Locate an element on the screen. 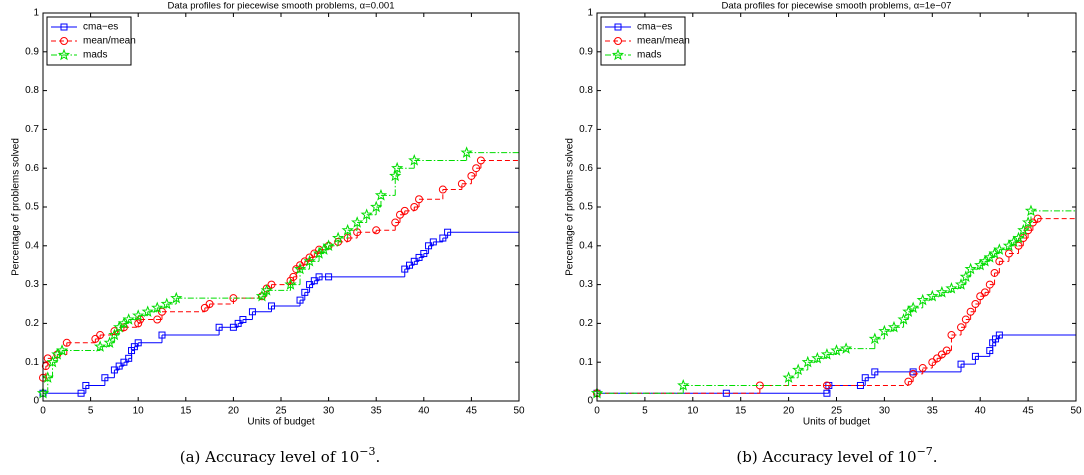 This screenshot has width=1084, height=475. x-tick-label: 0 is located at coordinates (597, 411).